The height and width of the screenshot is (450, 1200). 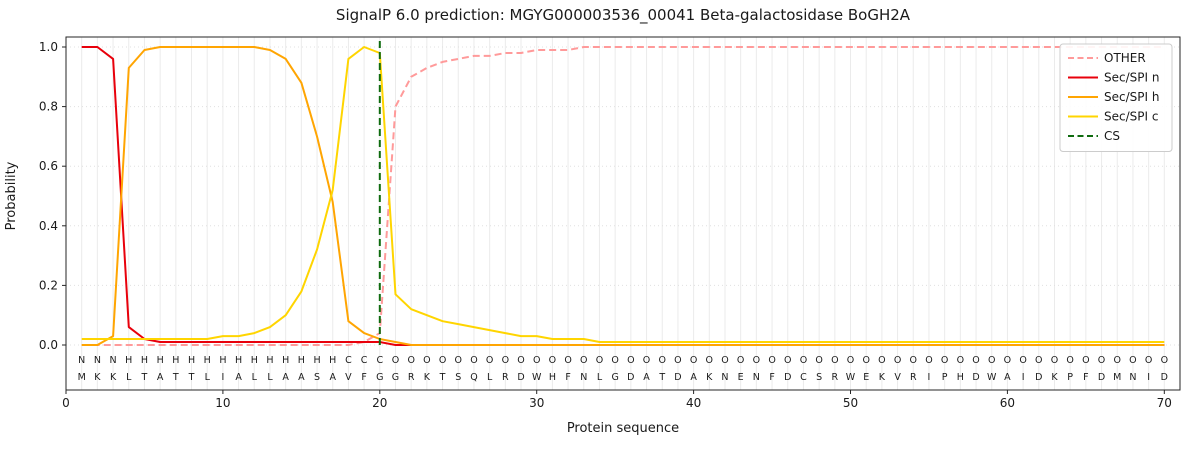 I want to click on legend: OTHER Sec/SPI n Sec/SPI h Sec/SPI c CS, so click(x=1116, y=97).